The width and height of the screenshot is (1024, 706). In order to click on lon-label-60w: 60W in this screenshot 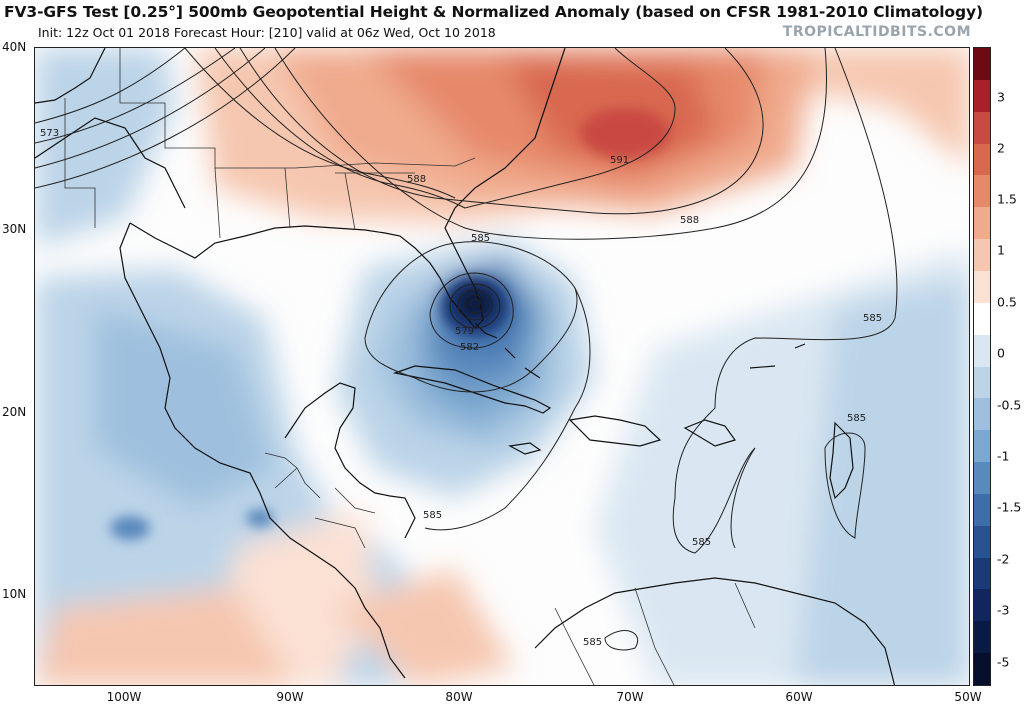, I will do `click(799, 697)`.